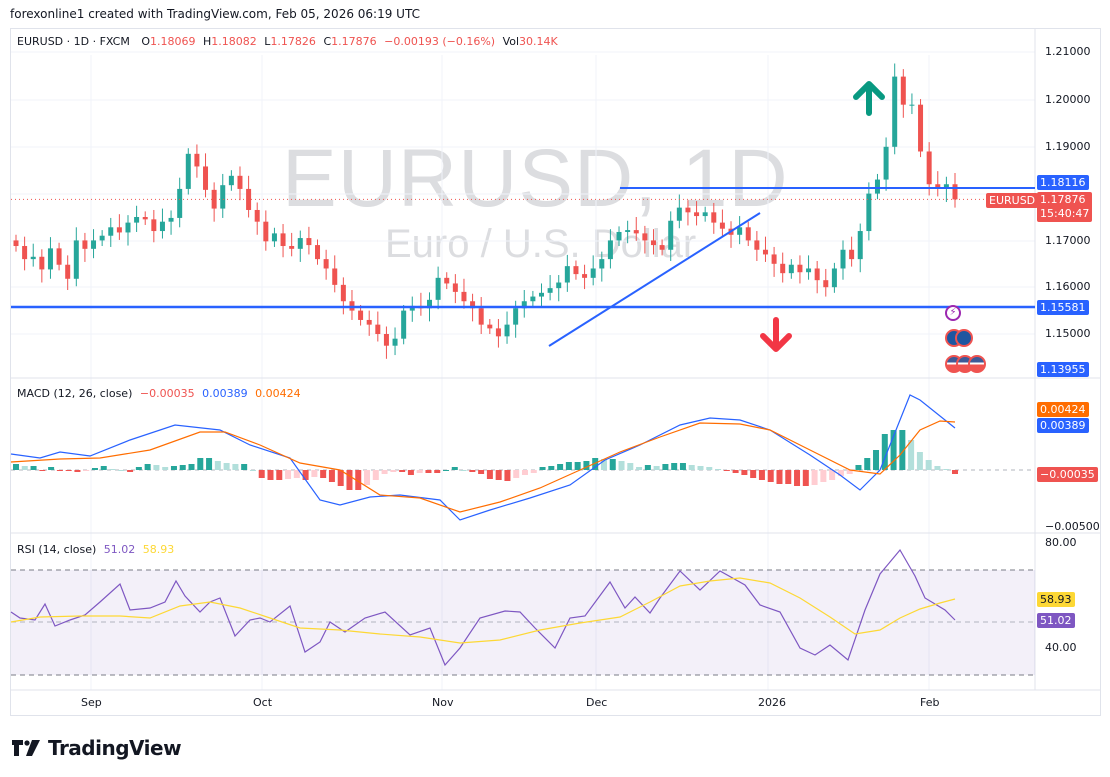 This screenshot has height=777, width=1110. Describe the element at coordinates (97, 549) in the screenshot. I see `rsi-legend: RSI (14, close) 51.02 58.93` at that location.